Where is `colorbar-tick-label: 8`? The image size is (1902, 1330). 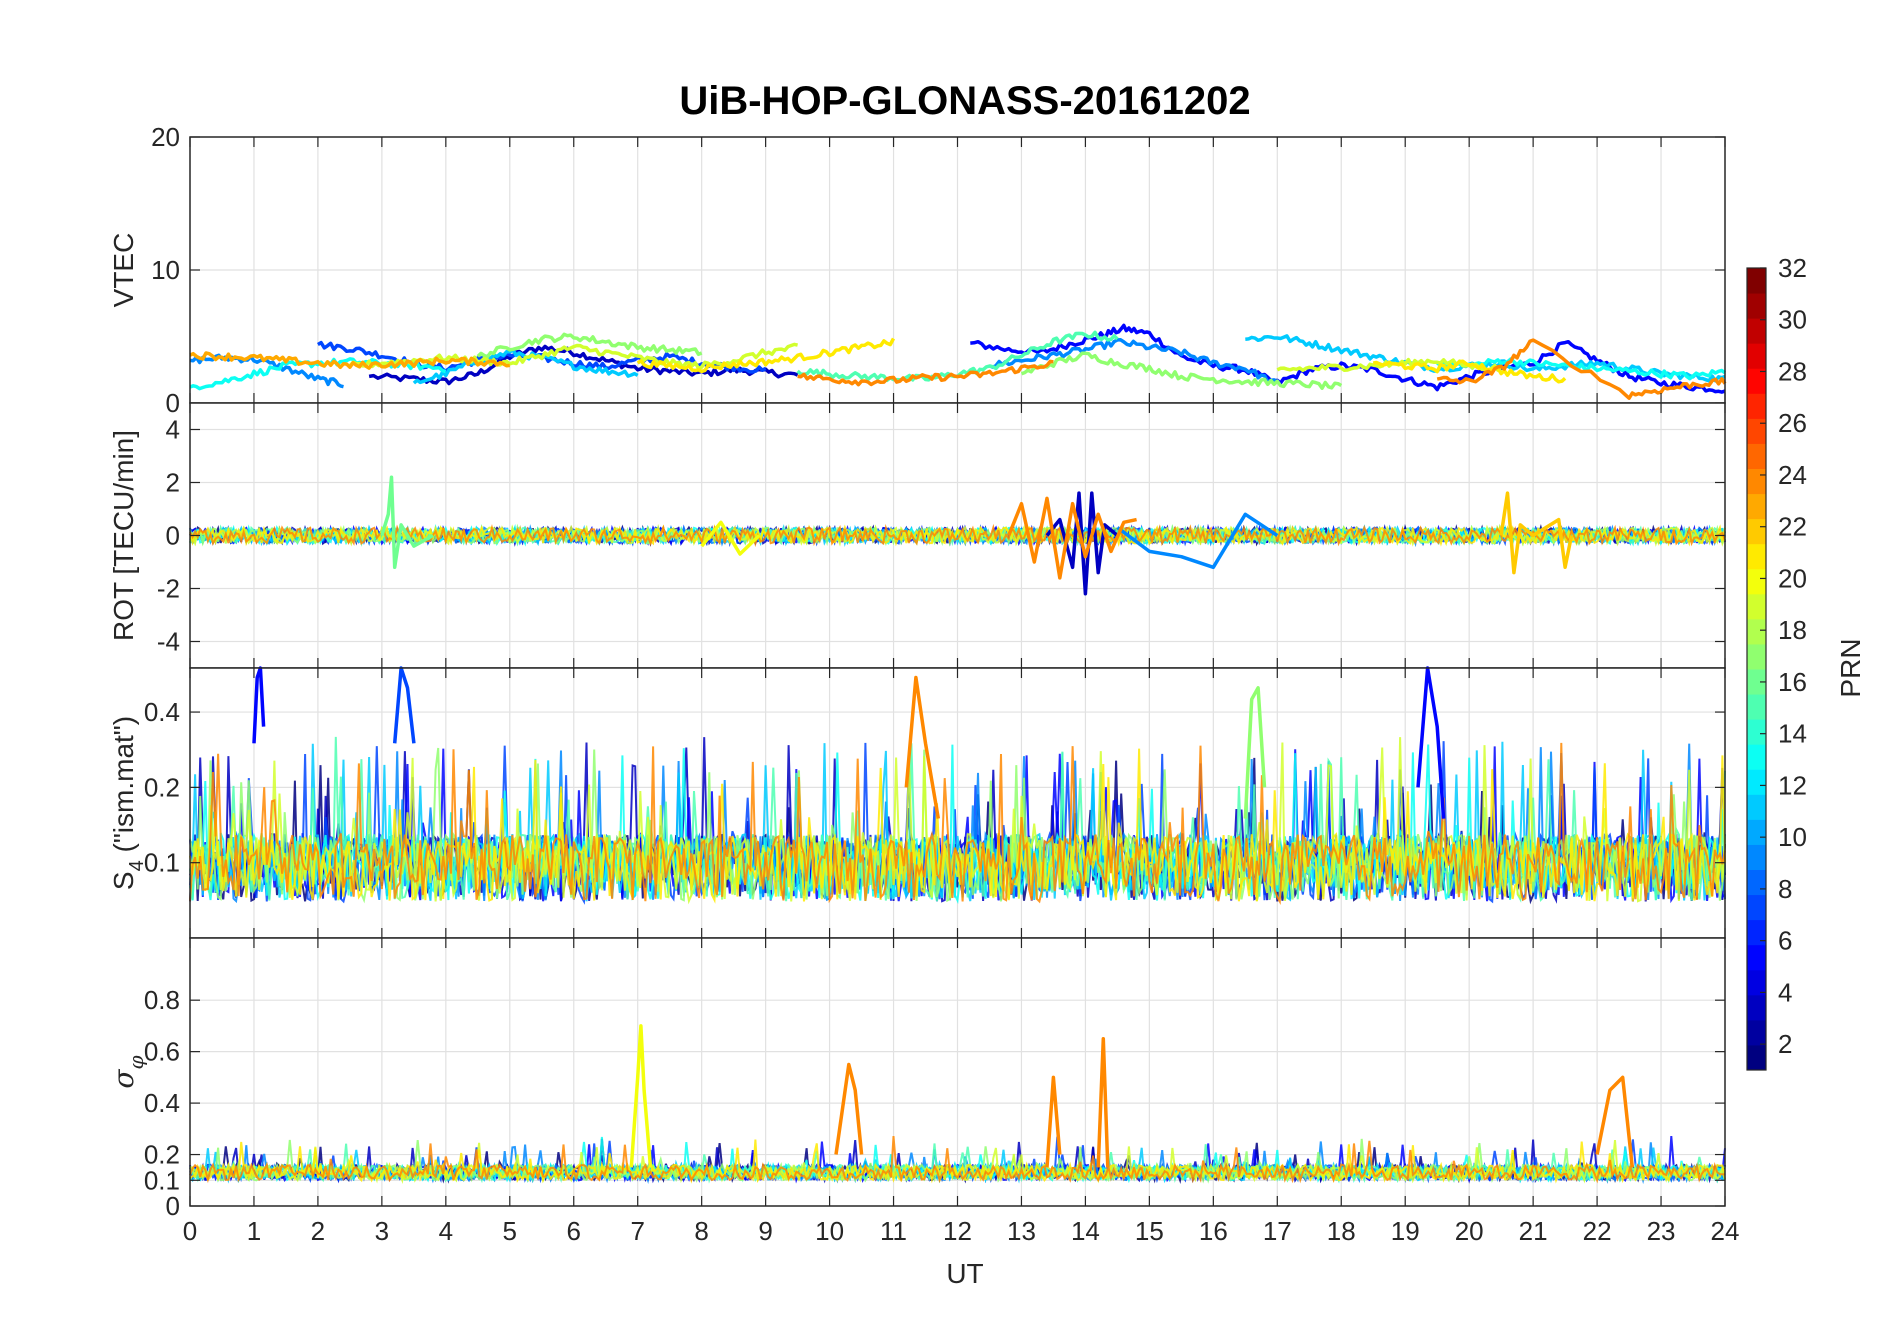
colorbar-tick-label: 8 is located at coordinates (1785, 889).